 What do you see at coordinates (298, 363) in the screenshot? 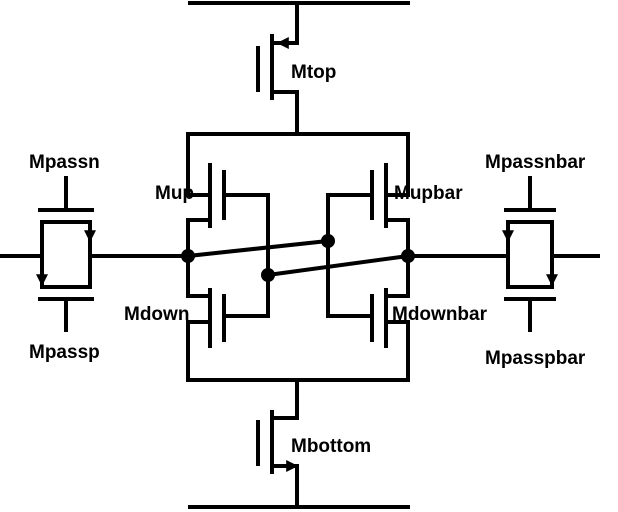
I see `bottom-bus` at bounding box center [298, 363].